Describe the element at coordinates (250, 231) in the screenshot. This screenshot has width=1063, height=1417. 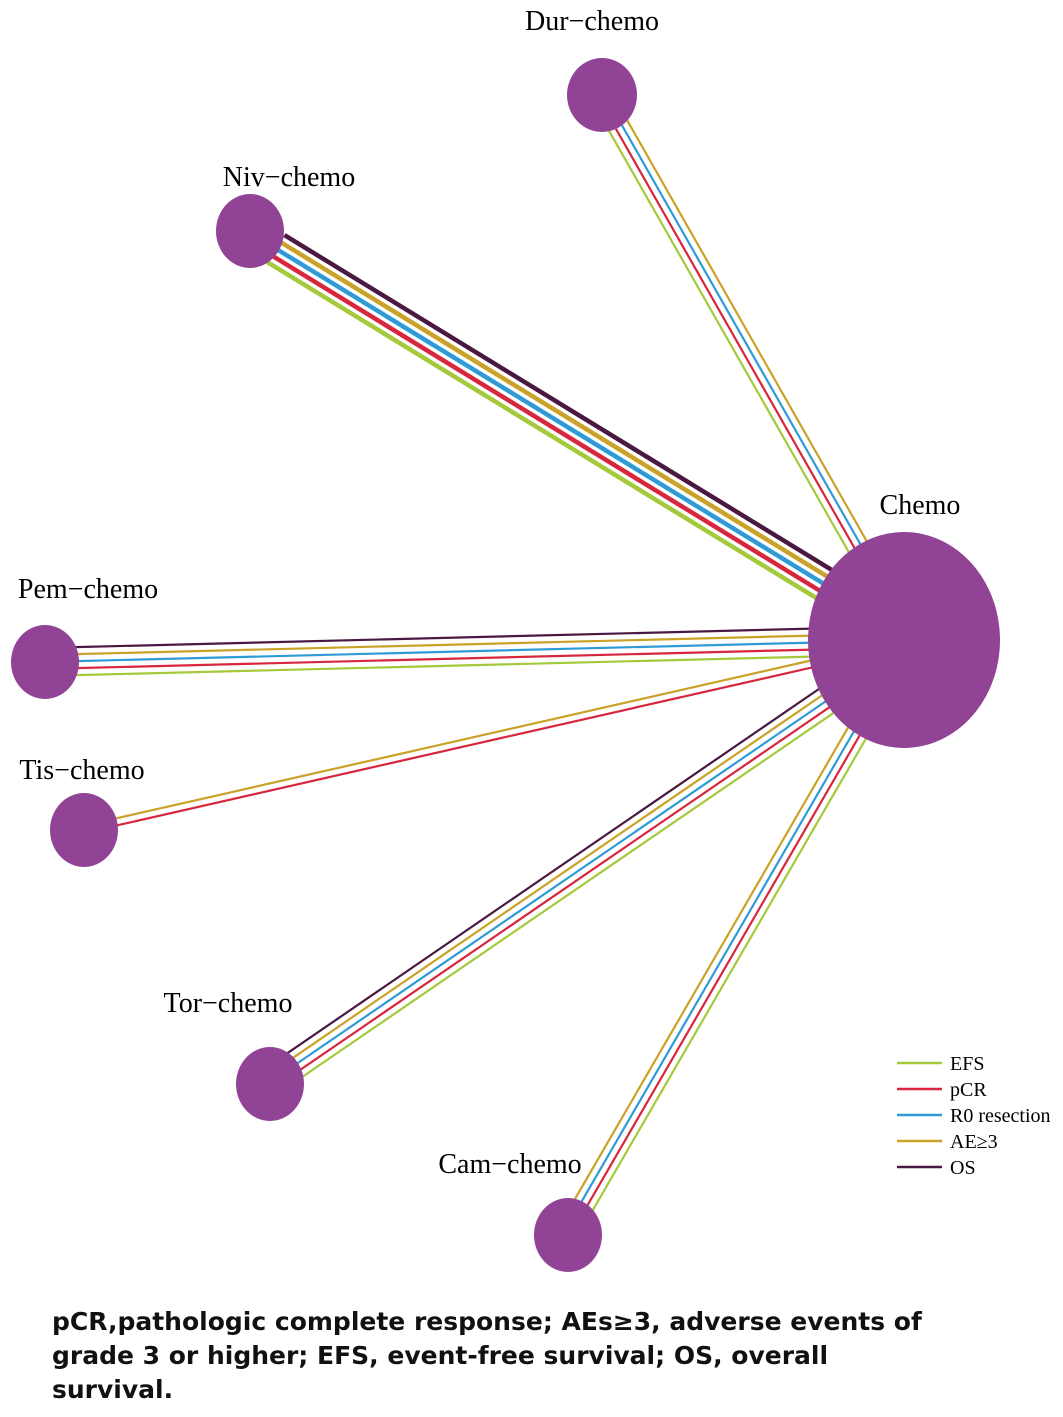
I see `node-niv` at that location.